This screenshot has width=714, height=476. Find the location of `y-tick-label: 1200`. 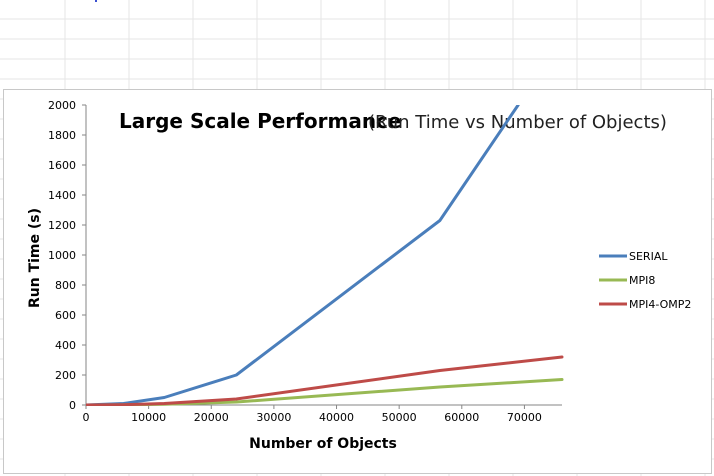

y-tick-label: 1200 is located at coordinates (62, 225).